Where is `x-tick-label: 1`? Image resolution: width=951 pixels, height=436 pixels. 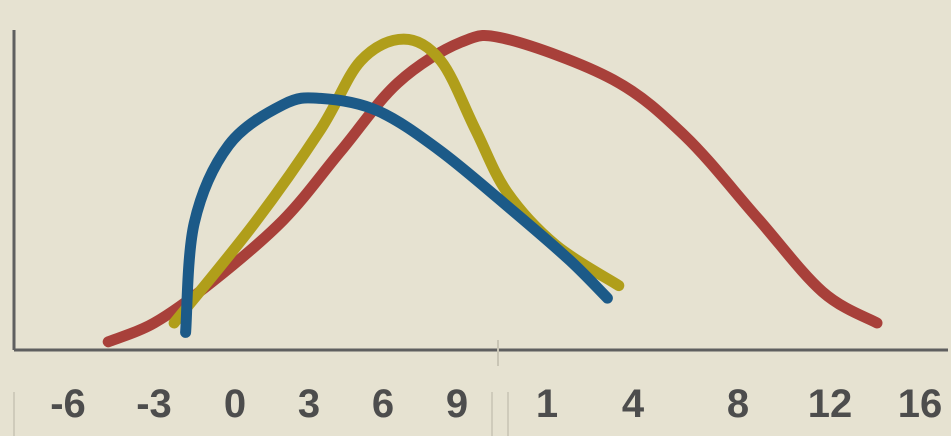
x-tick-label: 1 is located at coordinates (547, 404).